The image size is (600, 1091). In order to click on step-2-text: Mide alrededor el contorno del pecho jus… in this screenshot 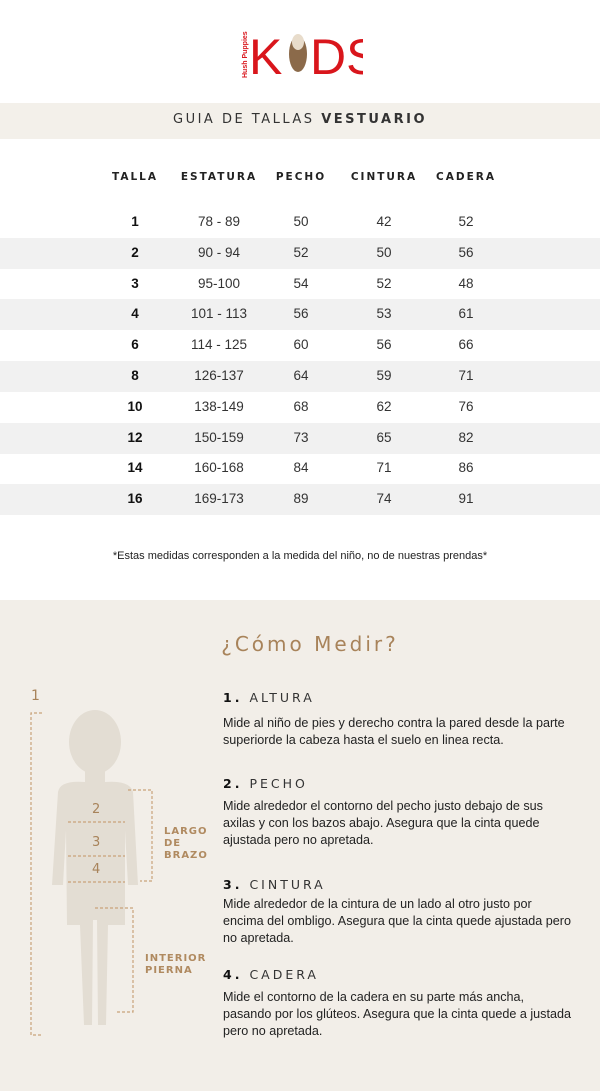, I will do `click(383, 823)`.